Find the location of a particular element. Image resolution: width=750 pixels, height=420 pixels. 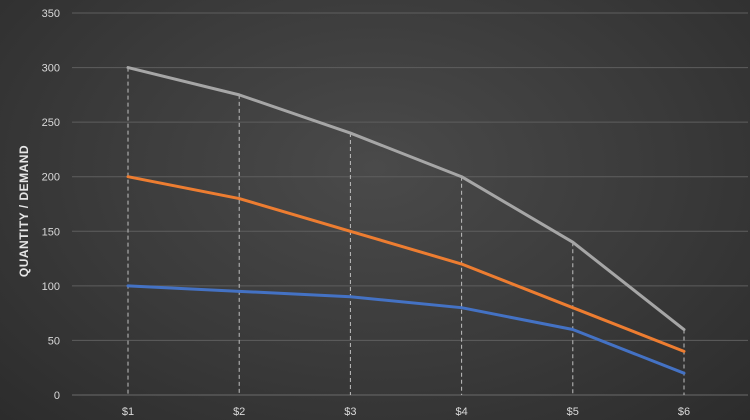

x-tick-labels: $1 $2 $3 $4 $5 $6 is located at coordinates (406, 412).